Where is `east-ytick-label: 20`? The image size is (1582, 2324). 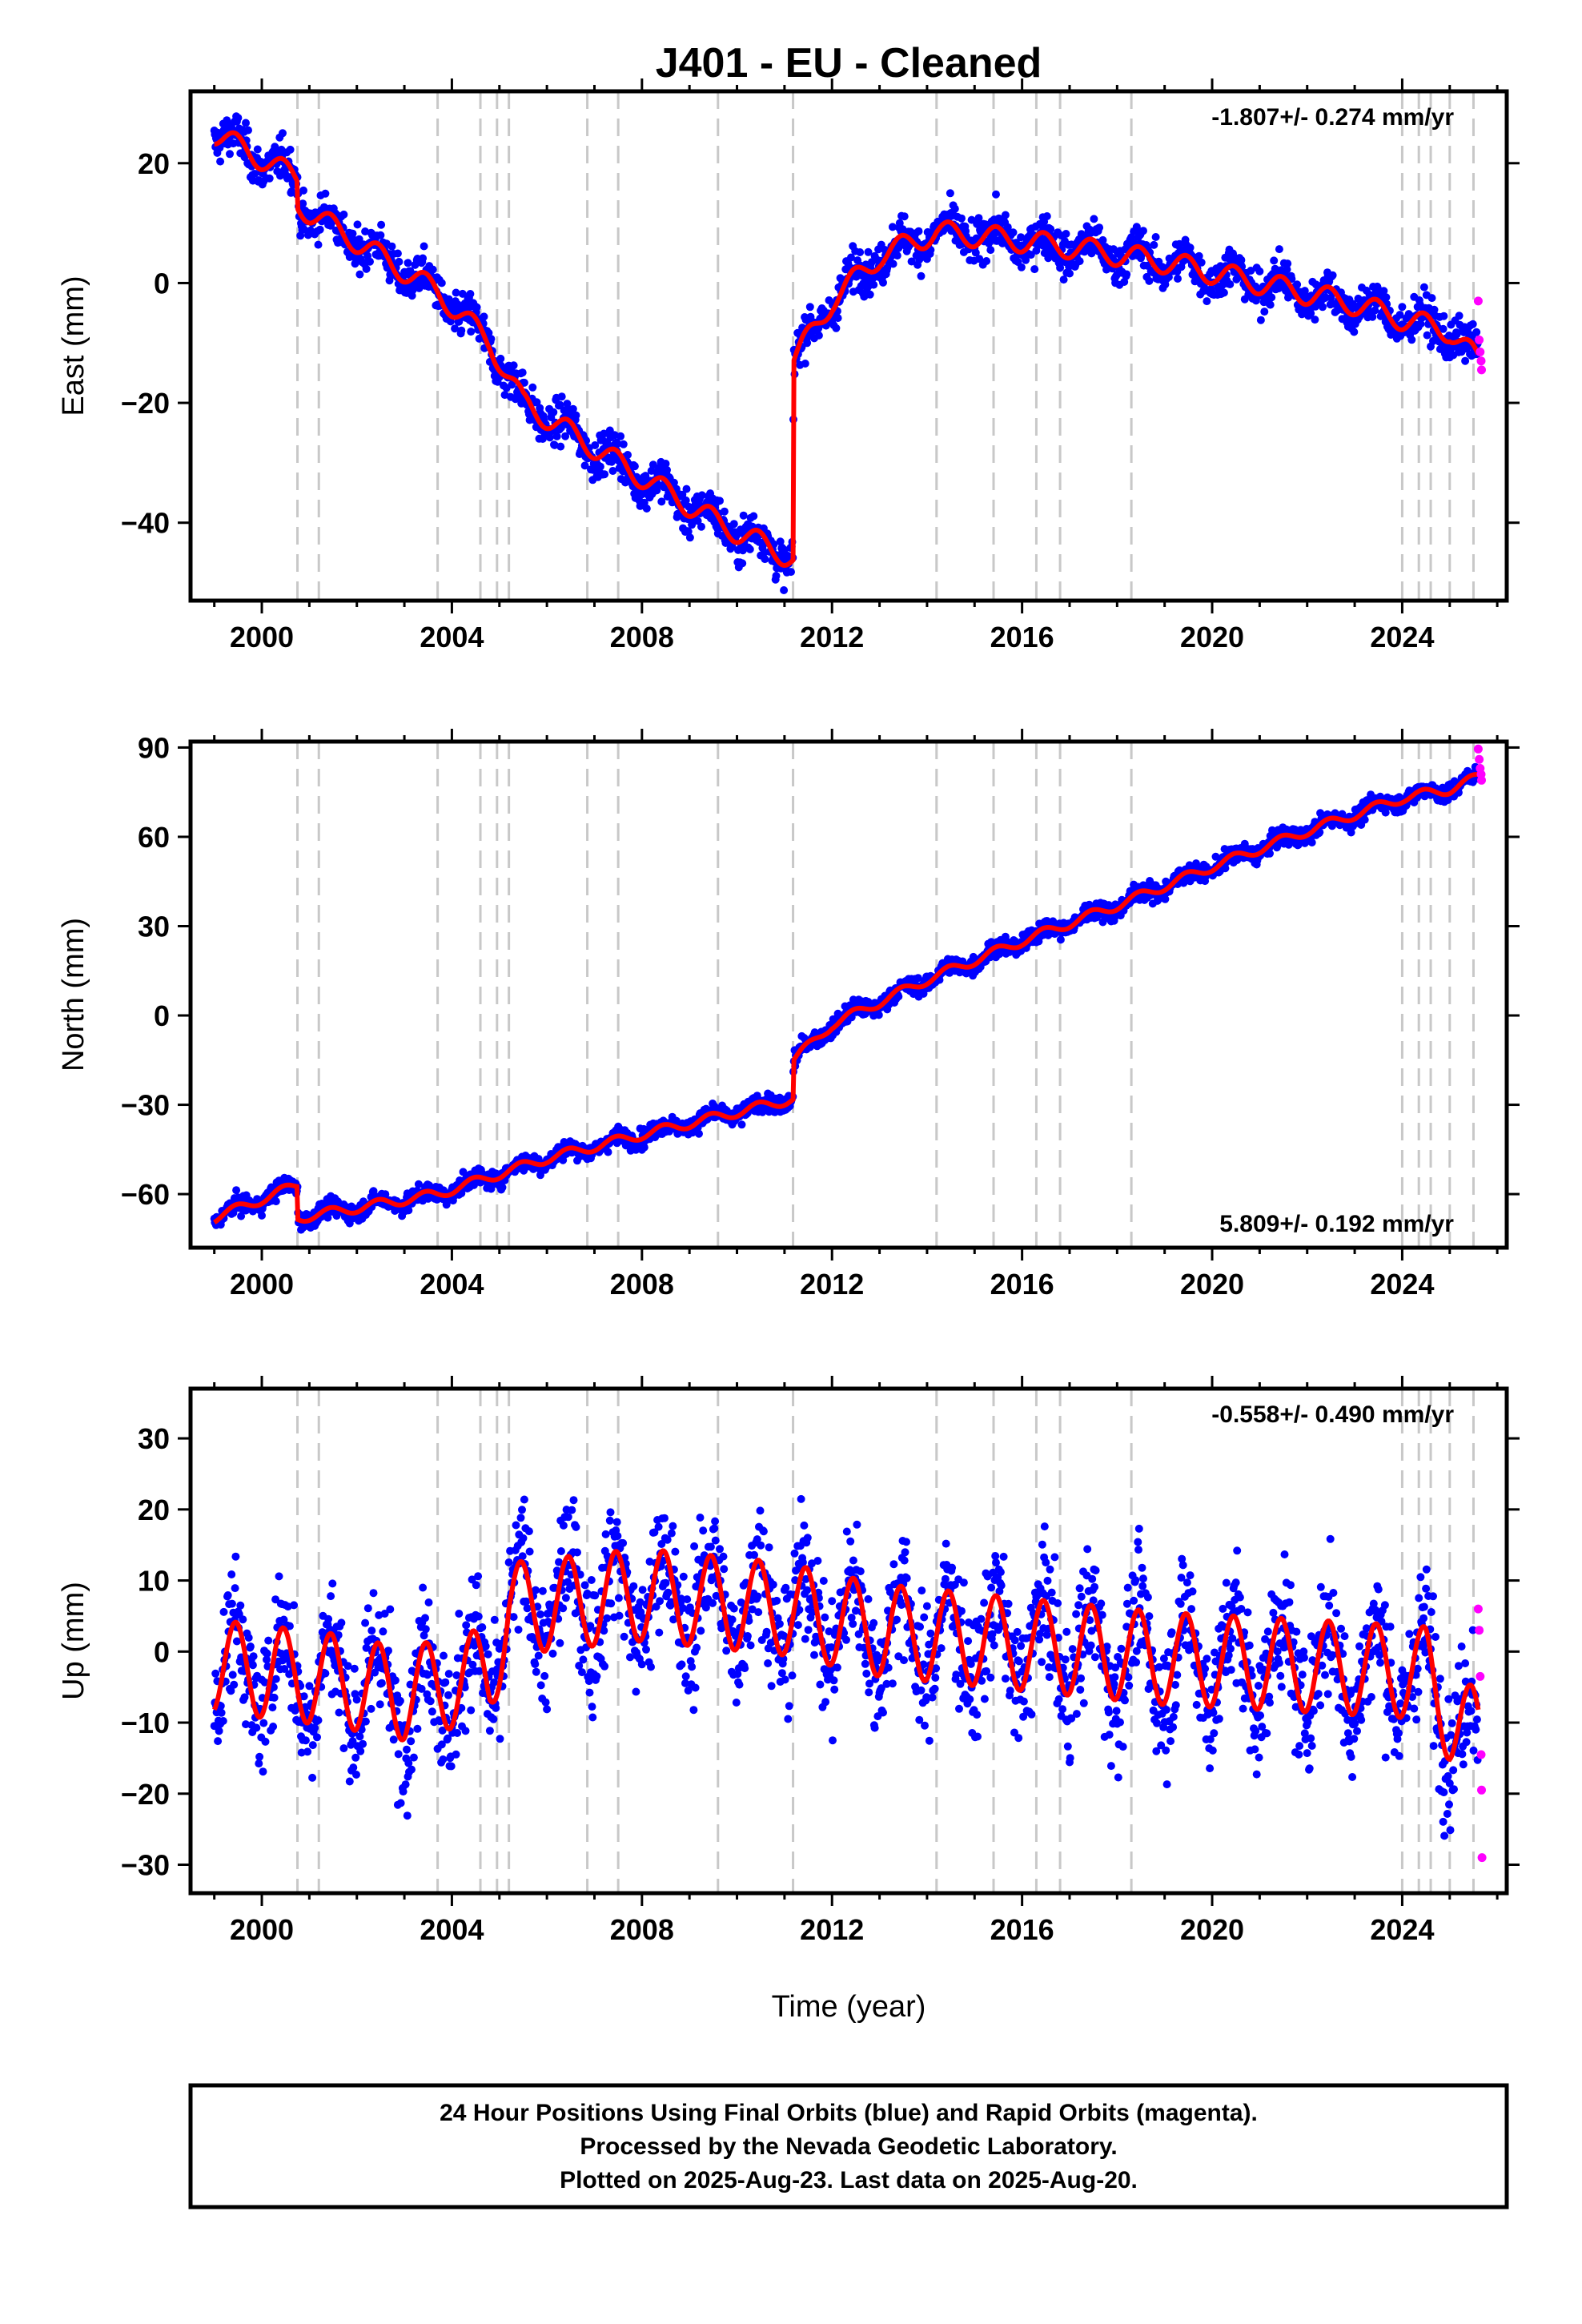
east-ytick-label: 20 is located at coordinates (154, 163).